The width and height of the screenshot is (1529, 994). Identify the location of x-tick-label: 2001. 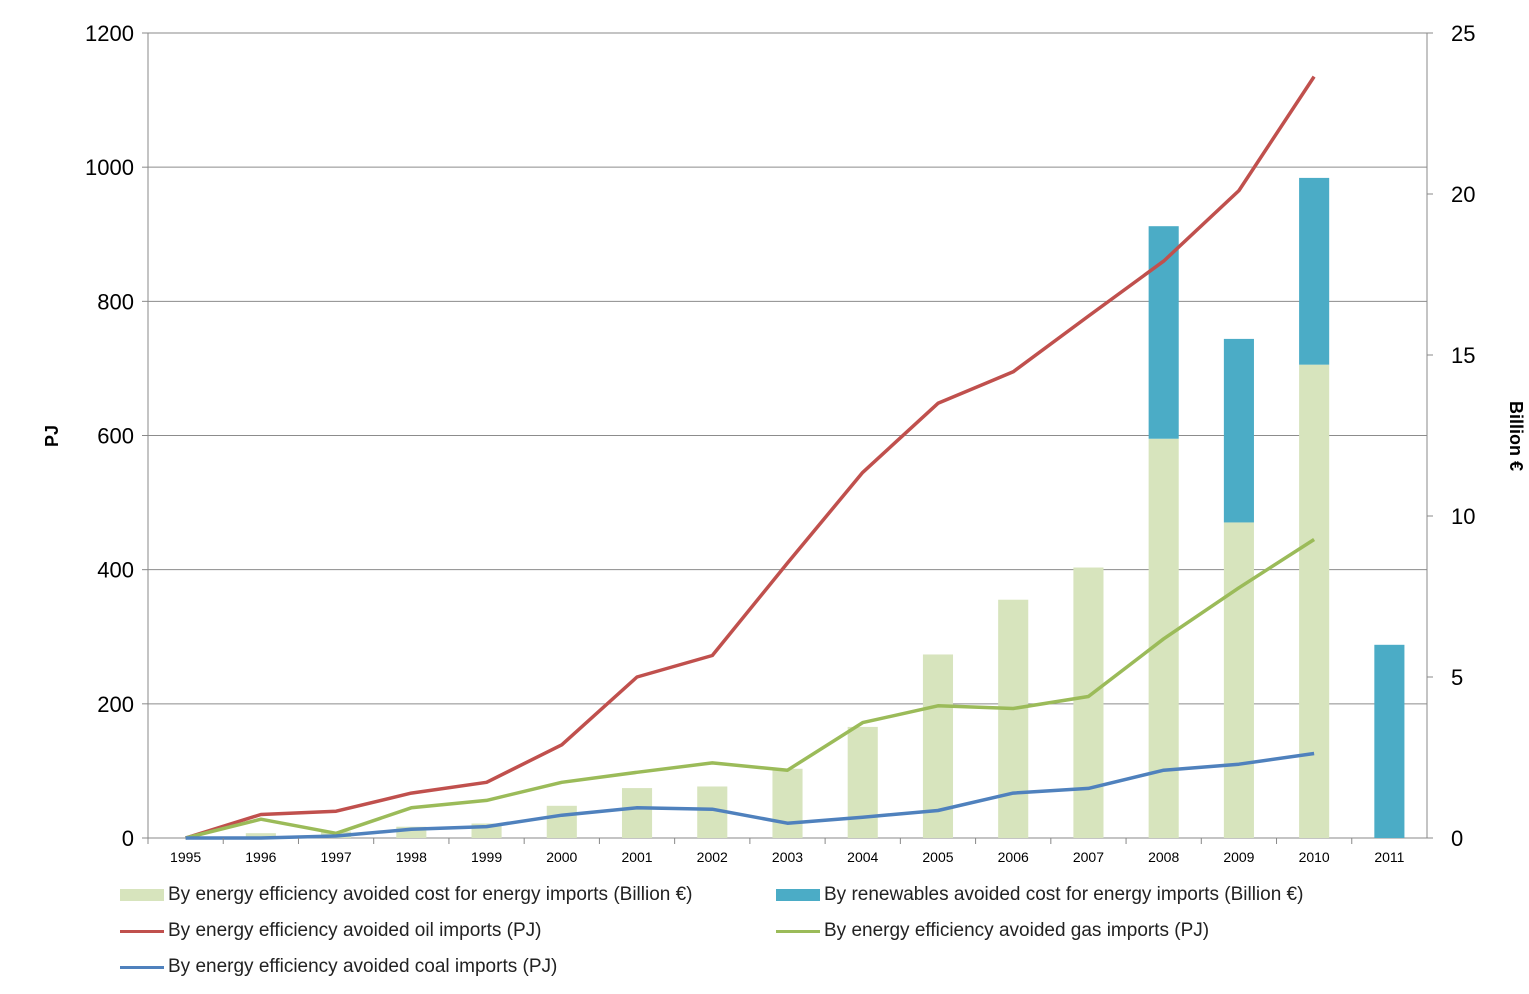
(636, 857).